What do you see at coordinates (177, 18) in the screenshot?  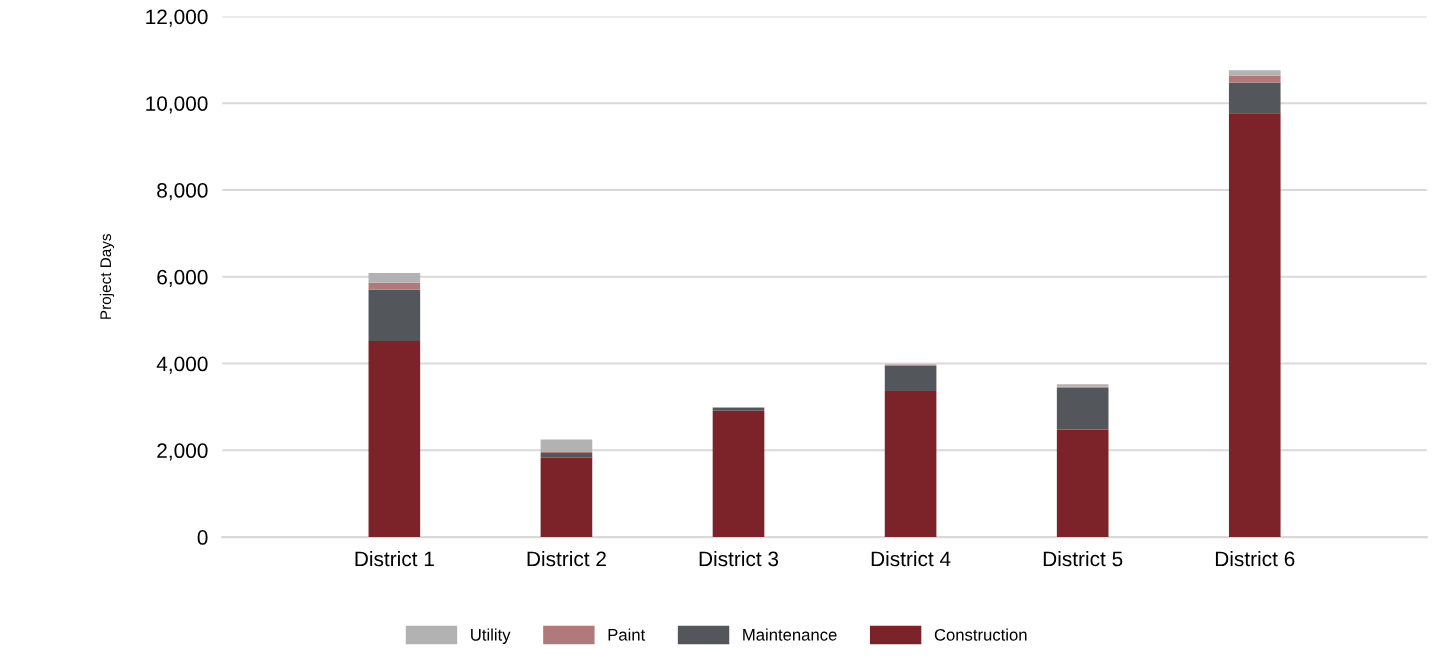 I see `y-tick-label: 12,000` at bounding box center [177, 18].